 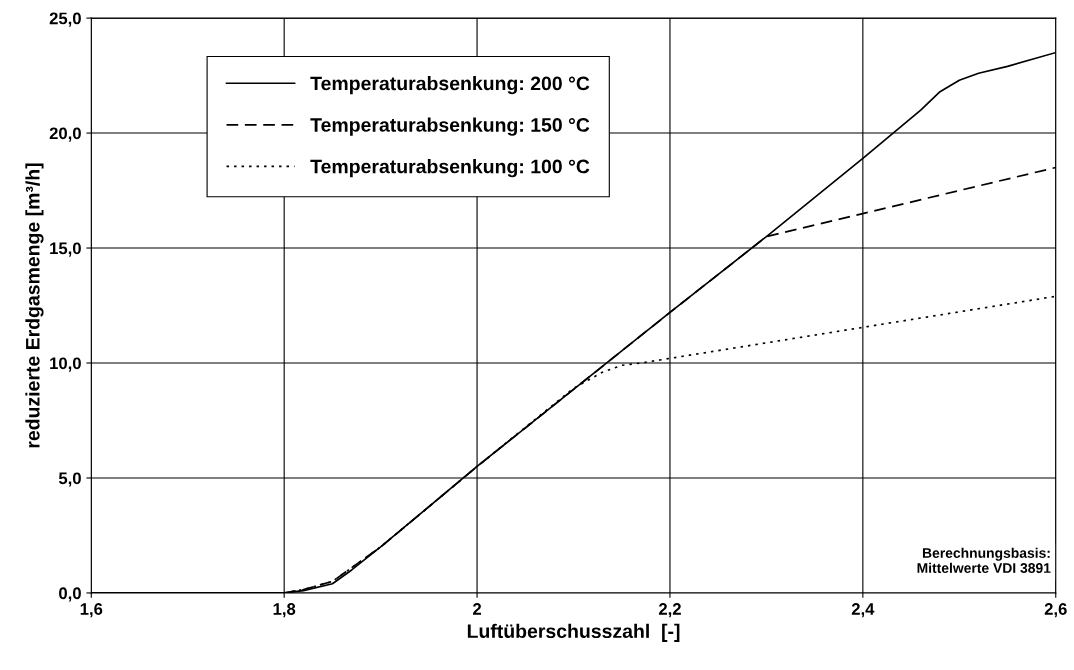 I want to click on y-axis-title: reduzierte Erdgasmenge [m³/h], so click(x=34, y=305).